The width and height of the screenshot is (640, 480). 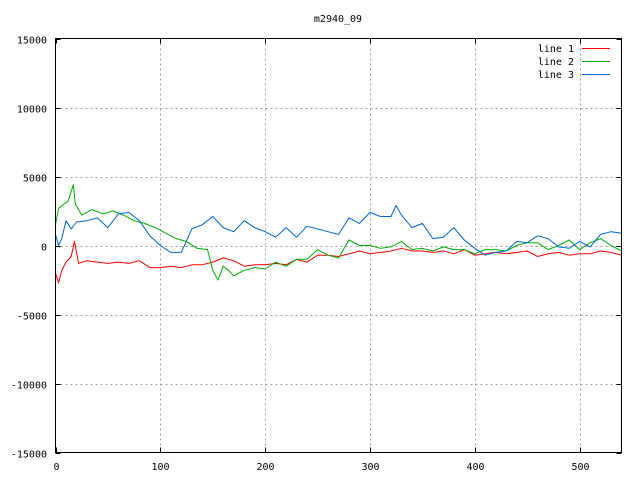 I want to click on legend-label: line 2, so click(x=556, y=62).